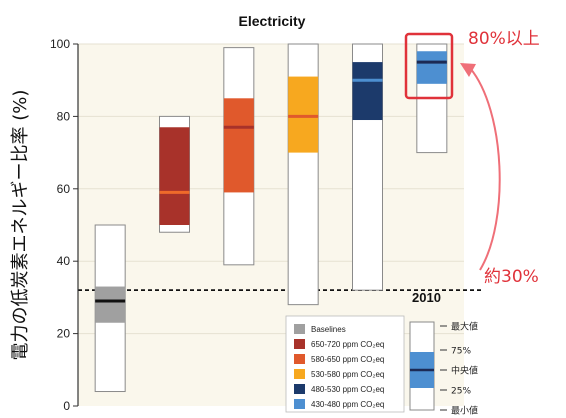  What do you see at coordinates (64, 225) in the screenshot?
I see `y-ticks: 0 20 40 60 80 100` at bounding box center [64, 225].